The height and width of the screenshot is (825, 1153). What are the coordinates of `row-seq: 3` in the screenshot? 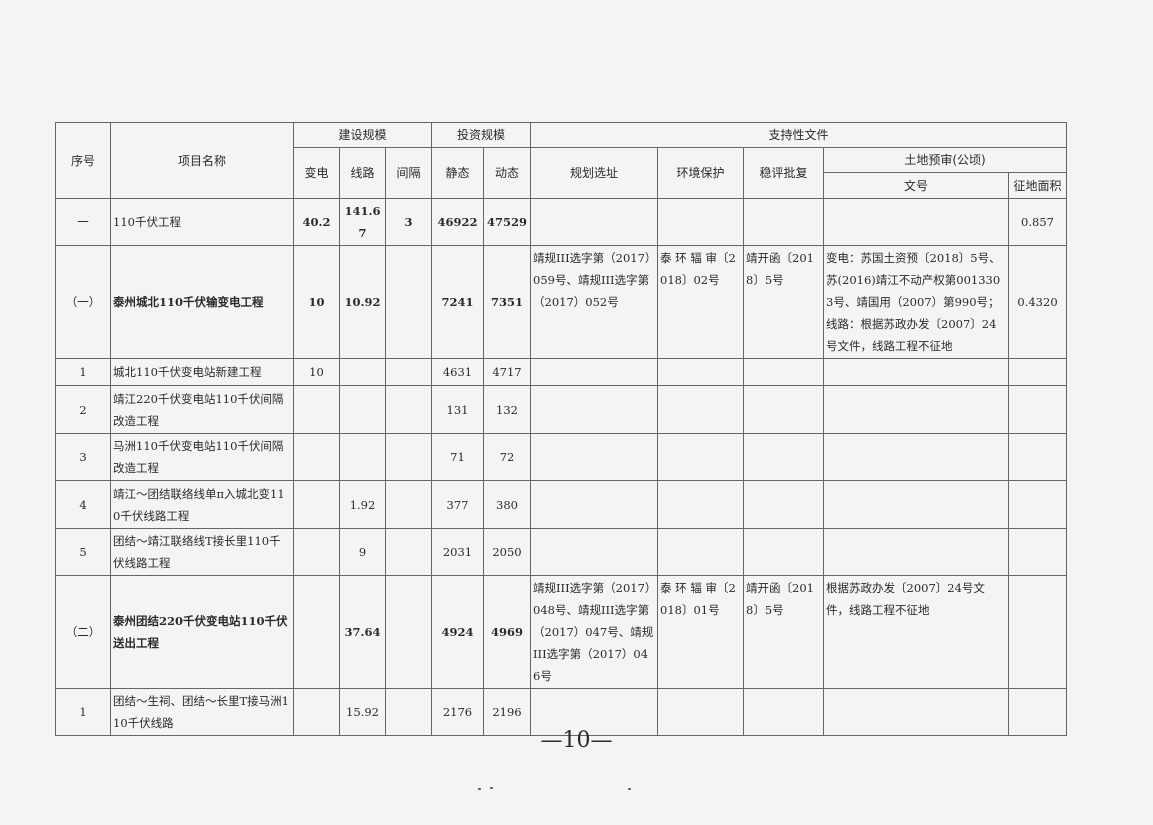 It's located at (83, 457).